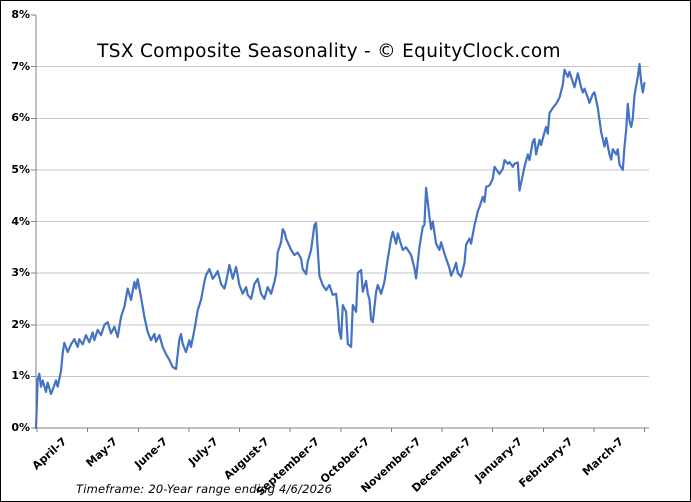 This screenshot has height=502, width=691. What do you see at coordinates (20, 427) in the screenshot?
I see `y-axis-label: 0%` at bounding box center [20, 427].